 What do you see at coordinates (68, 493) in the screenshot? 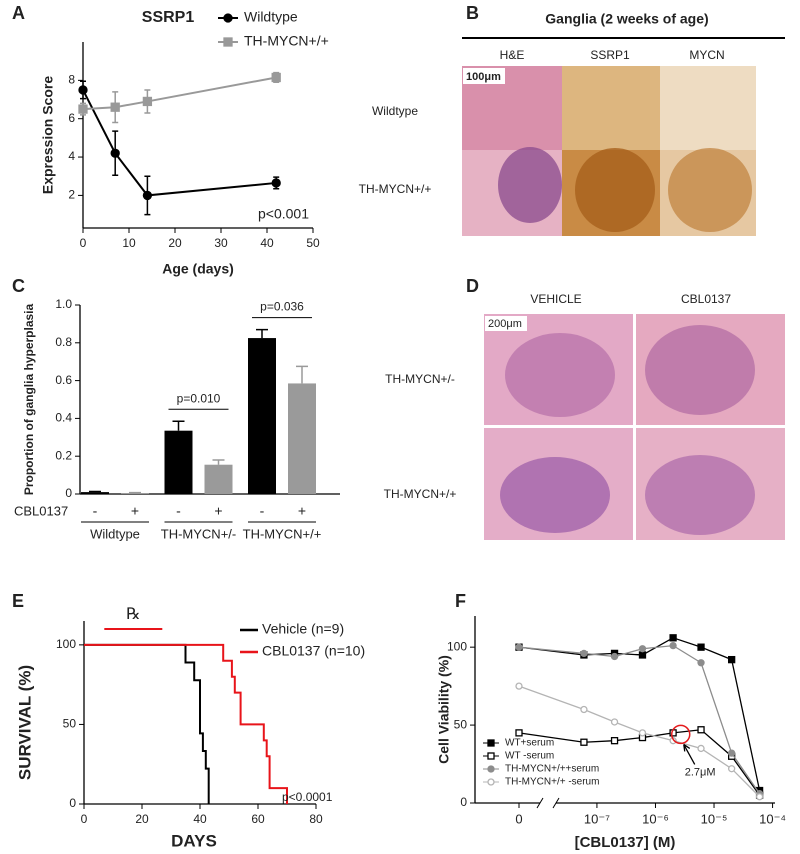
I see `y-tick-label: 0` at bounding box center [68, 493].